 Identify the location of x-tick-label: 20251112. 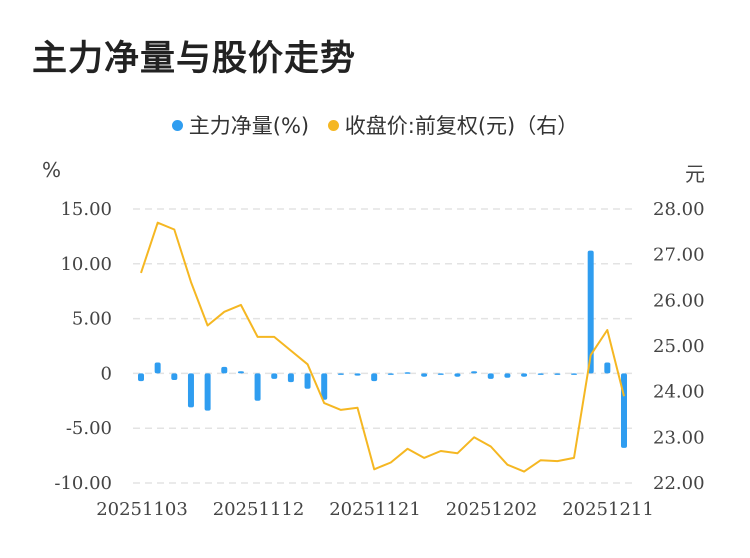
(259, 509).